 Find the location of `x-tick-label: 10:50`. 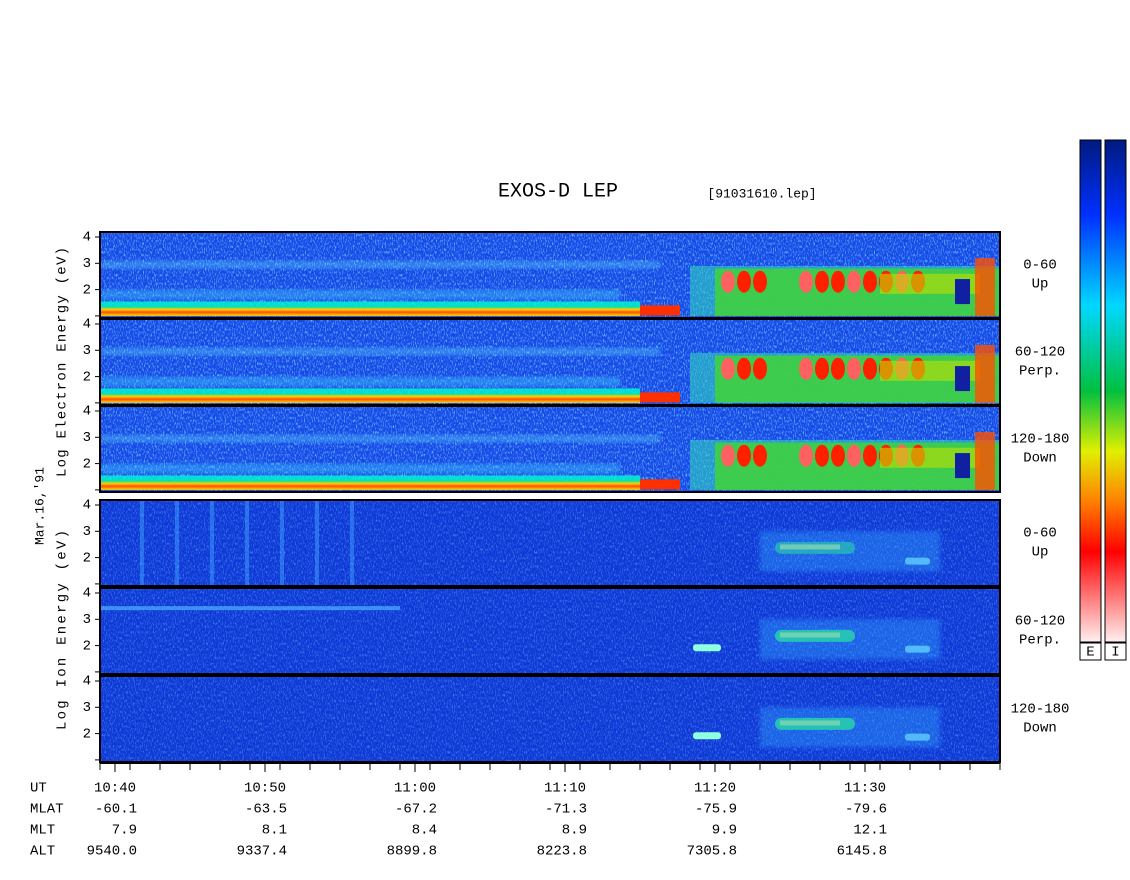

x-tick-label: 10:50 is located at coordinates (265, 789).